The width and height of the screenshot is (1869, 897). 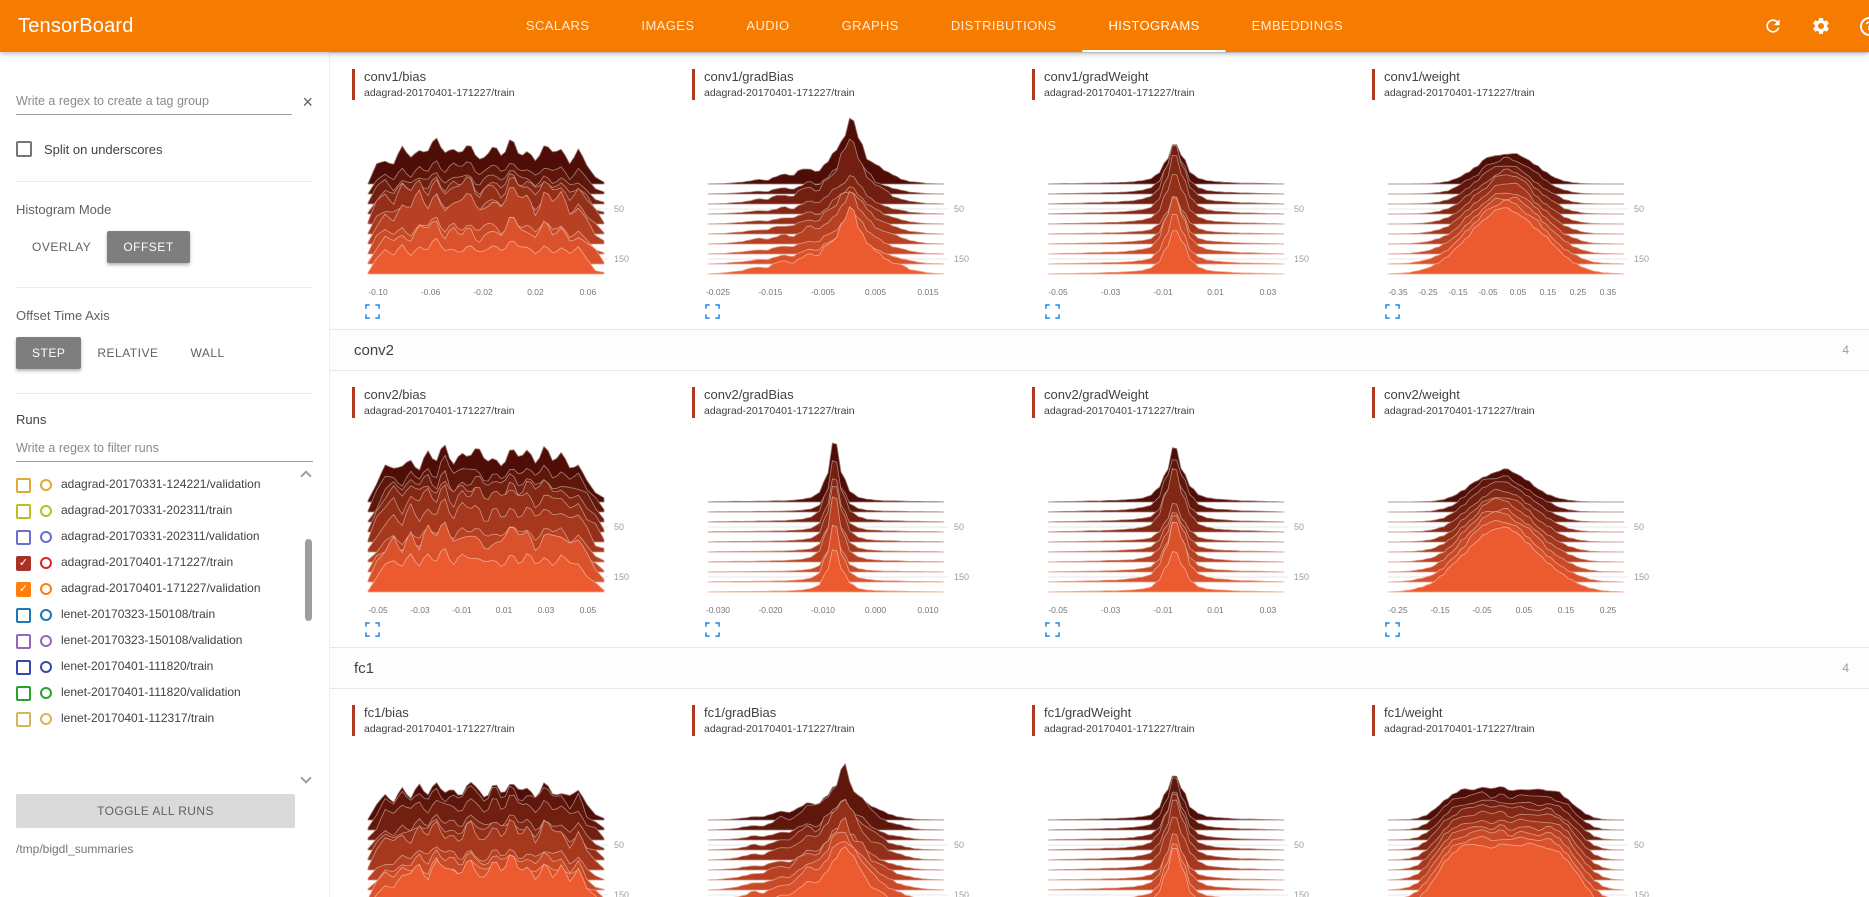 What do you see at coordinates (306, 778) in the screenshot?
I see `scroll-down-icon` at bounding box center [306, 778].